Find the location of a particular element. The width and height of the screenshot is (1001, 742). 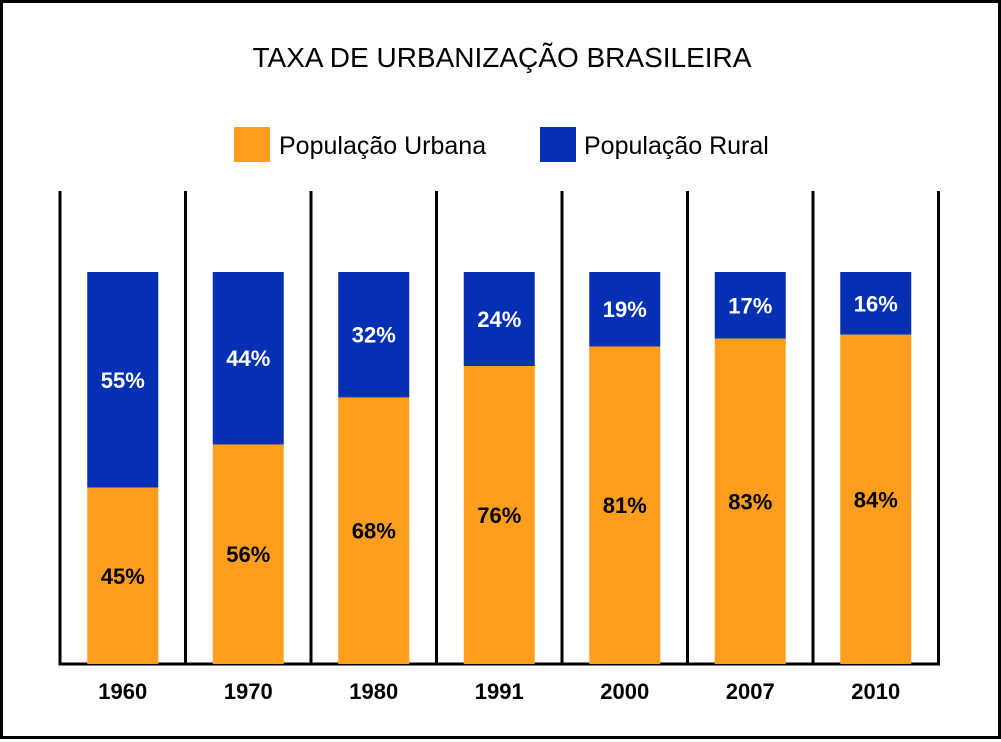

bar-urban-1980 is located at coordinates (374, 530).